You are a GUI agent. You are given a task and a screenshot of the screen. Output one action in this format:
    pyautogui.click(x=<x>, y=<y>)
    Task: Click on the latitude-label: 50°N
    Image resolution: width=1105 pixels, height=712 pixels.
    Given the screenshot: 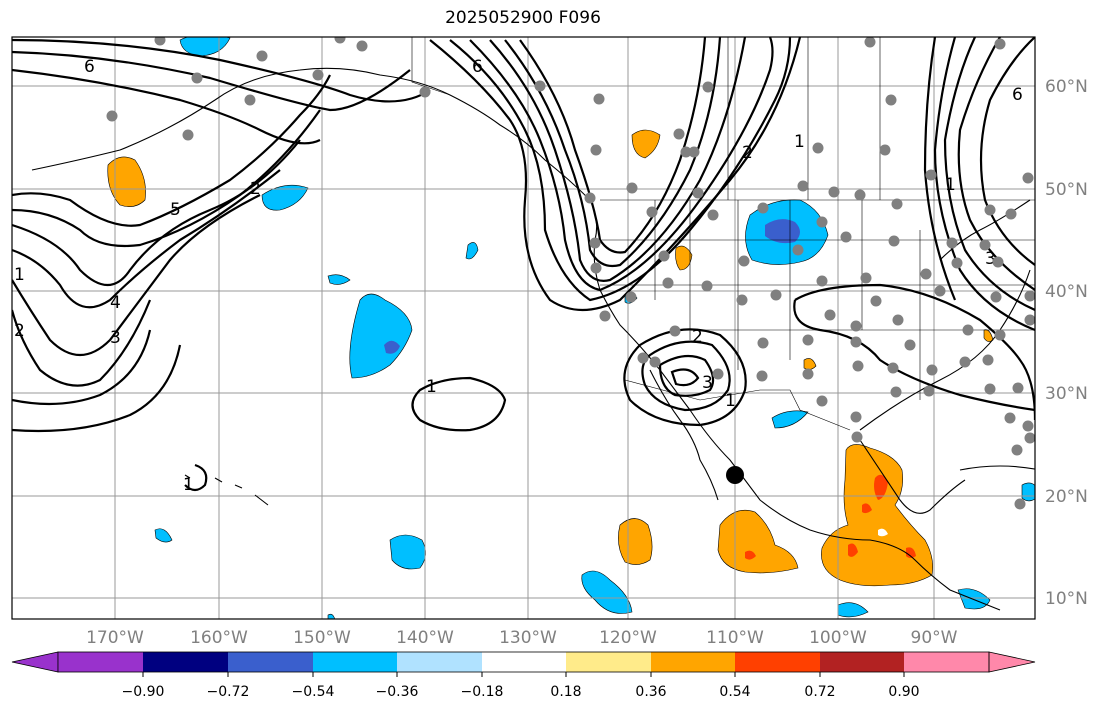 What is the action you would take?
    pyautogui.click(x=1066, y=190)
    